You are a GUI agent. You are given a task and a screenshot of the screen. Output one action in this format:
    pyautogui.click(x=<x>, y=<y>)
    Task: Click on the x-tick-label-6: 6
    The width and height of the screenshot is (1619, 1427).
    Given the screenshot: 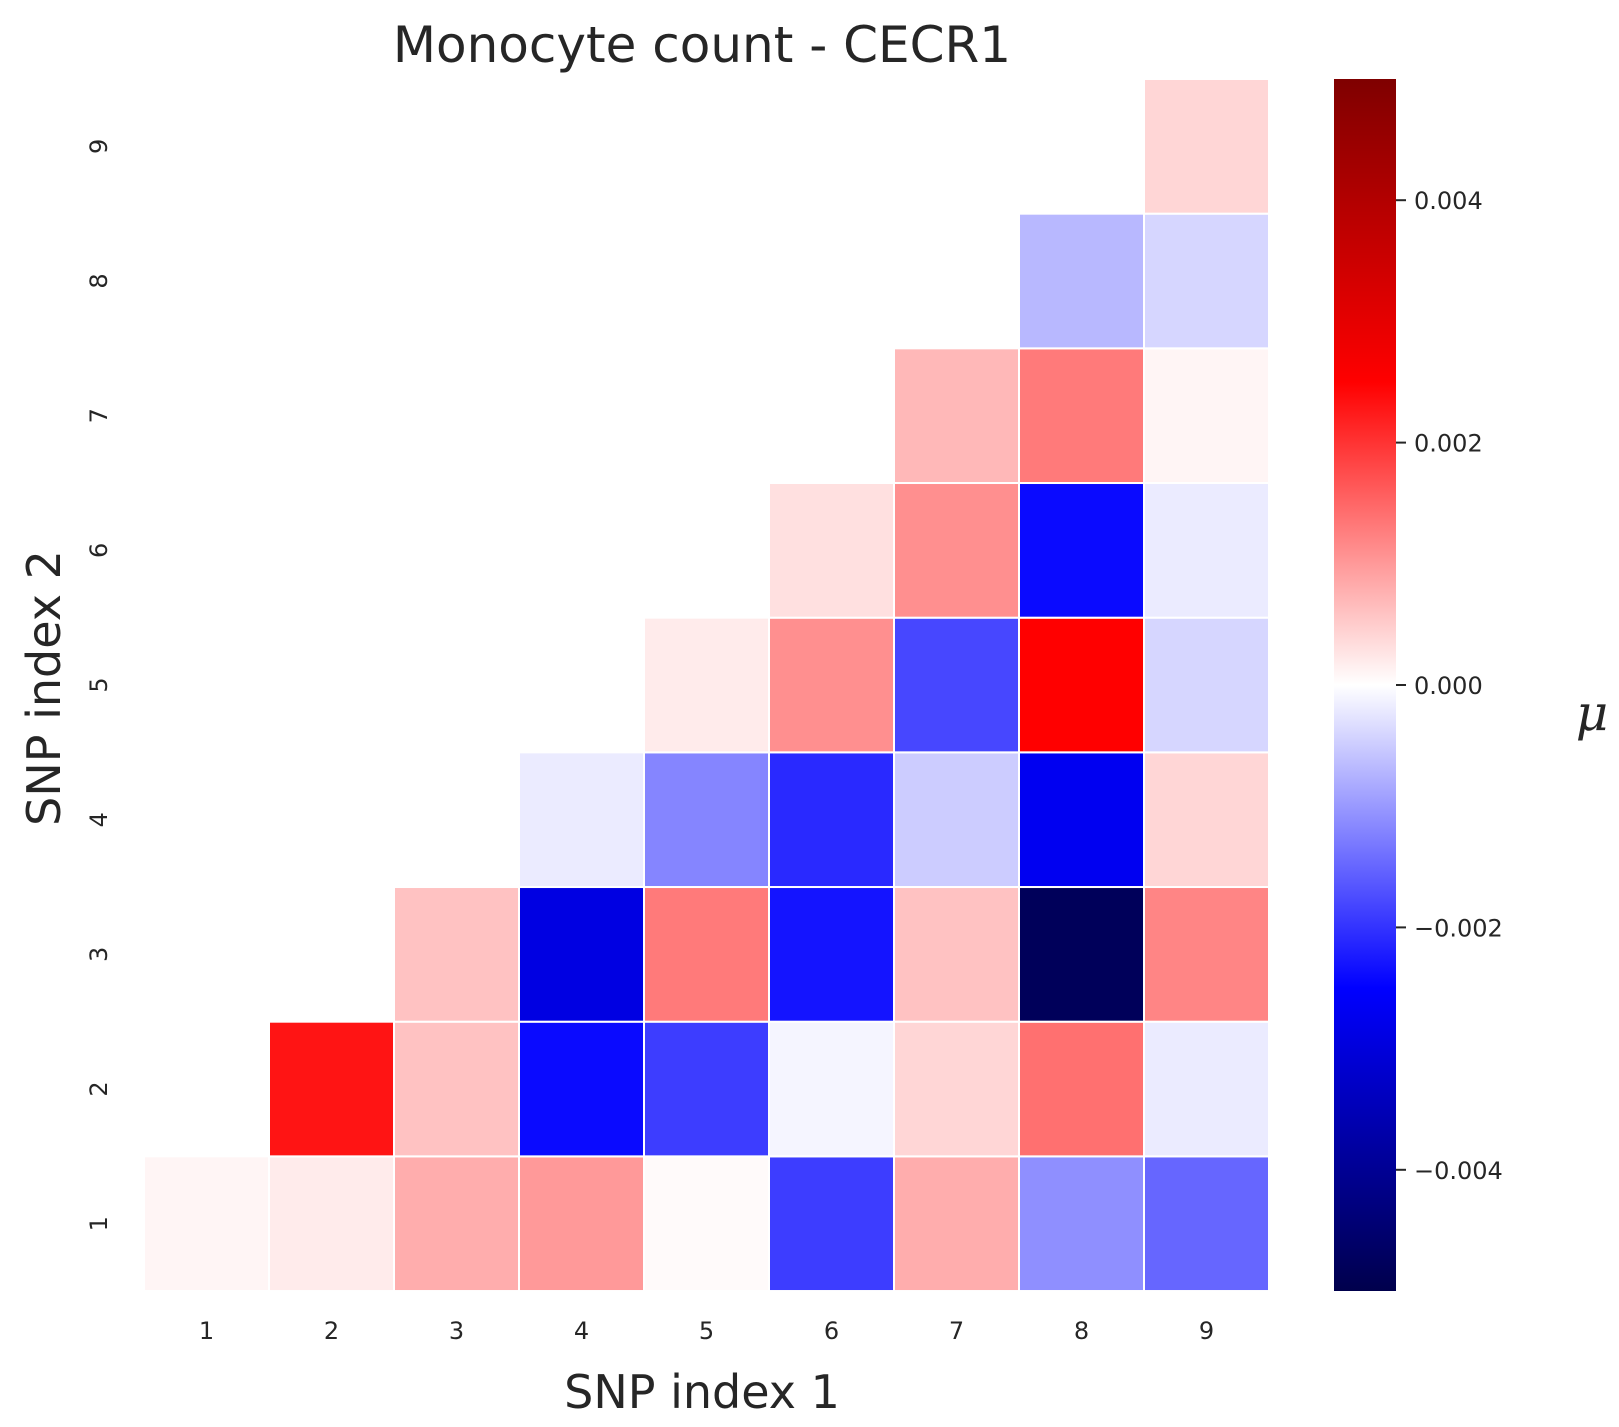 What is the action you would take?
    pyautogui.click(x=831, y=1331)
    